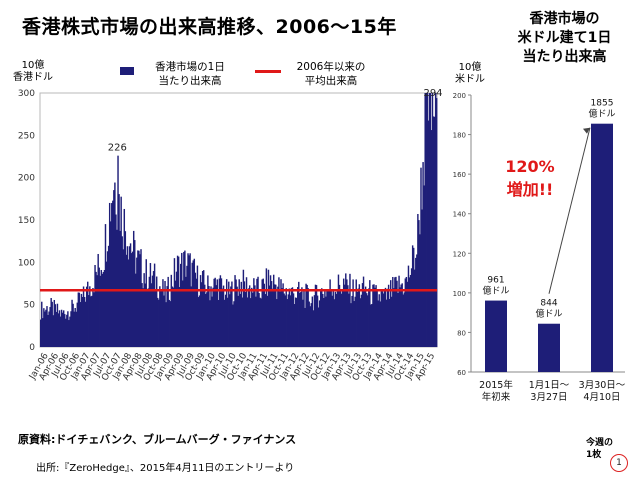 This screenshot has height=480, width=640. I want to click on bar-value-label: 844, so click(548, 304).